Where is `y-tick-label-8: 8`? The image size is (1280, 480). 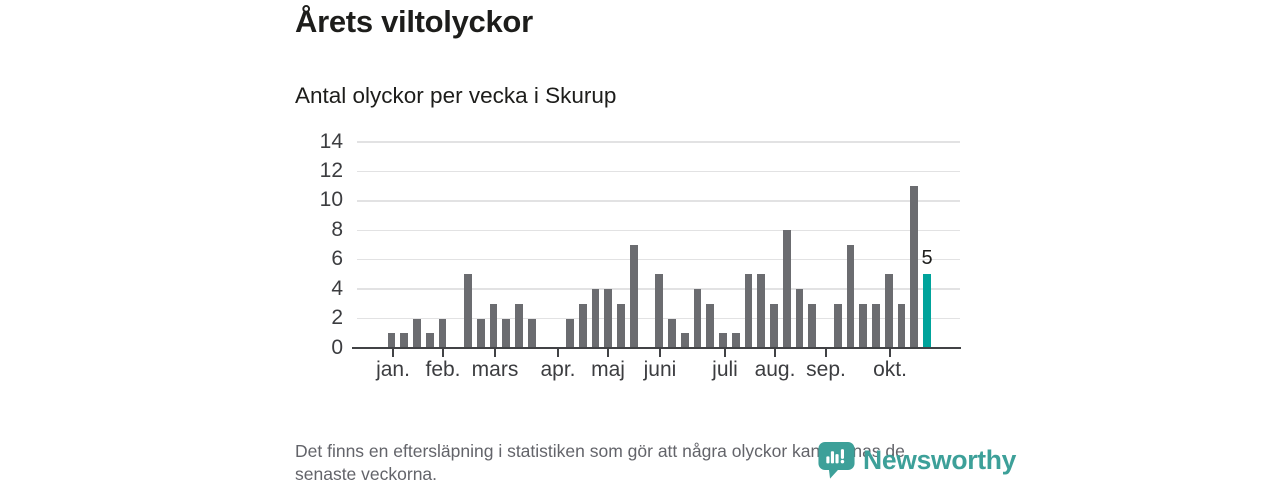 y-tick-label-8: 8 is located at coordinates (337, 229).